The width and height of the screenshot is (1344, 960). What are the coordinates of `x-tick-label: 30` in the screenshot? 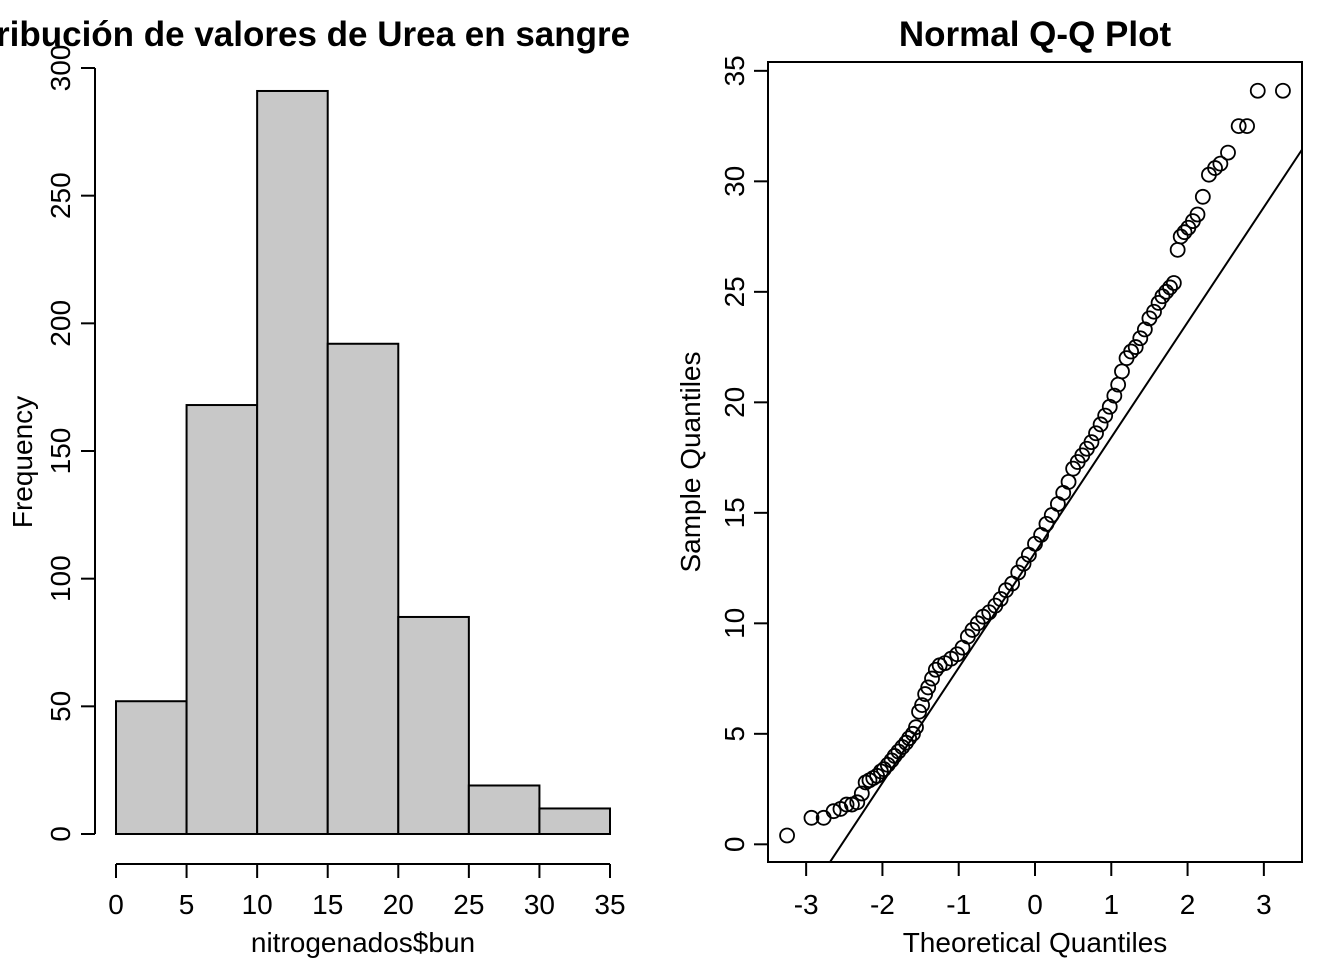 It's located at (539, 904).